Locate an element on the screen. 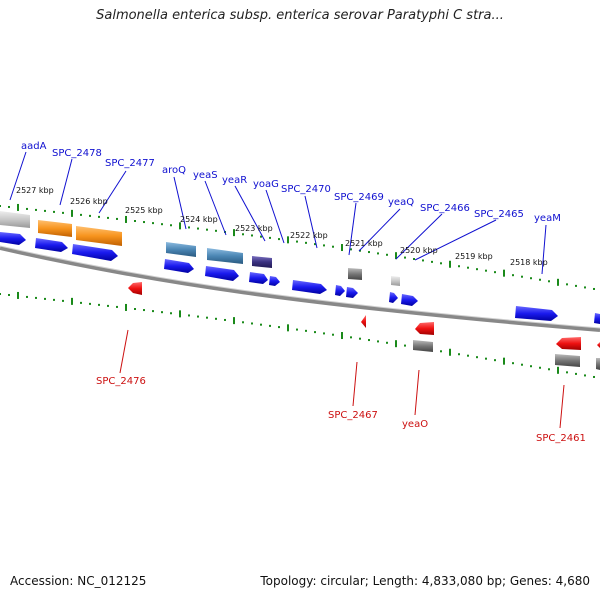  backbone-line is located at coordinates (300, 289).